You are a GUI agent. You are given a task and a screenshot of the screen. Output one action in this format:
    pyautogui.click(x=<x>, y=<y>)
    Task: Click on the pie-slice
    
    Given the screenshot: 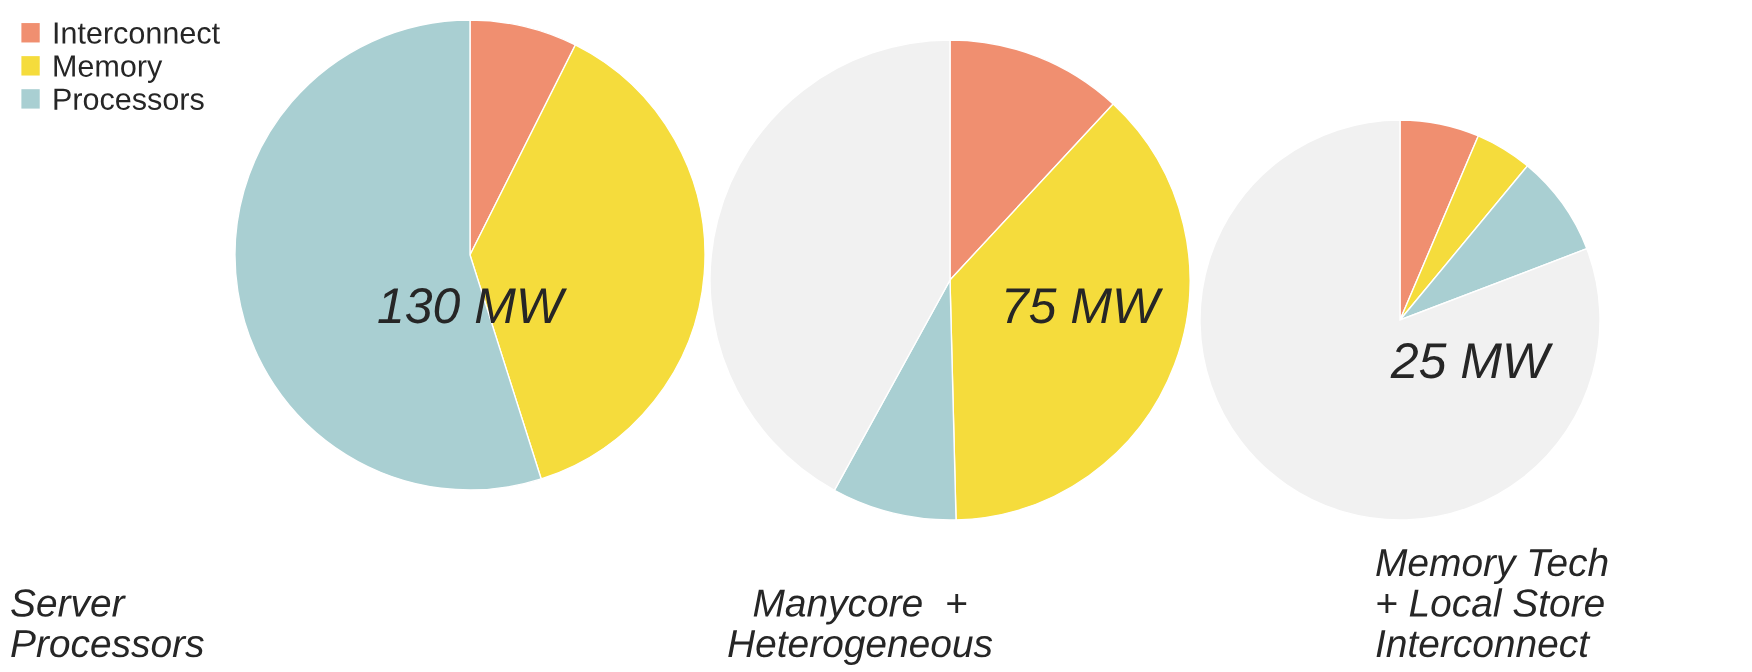 What is the action you would take?
    pyautogui.click(x=1400, y=320)
    